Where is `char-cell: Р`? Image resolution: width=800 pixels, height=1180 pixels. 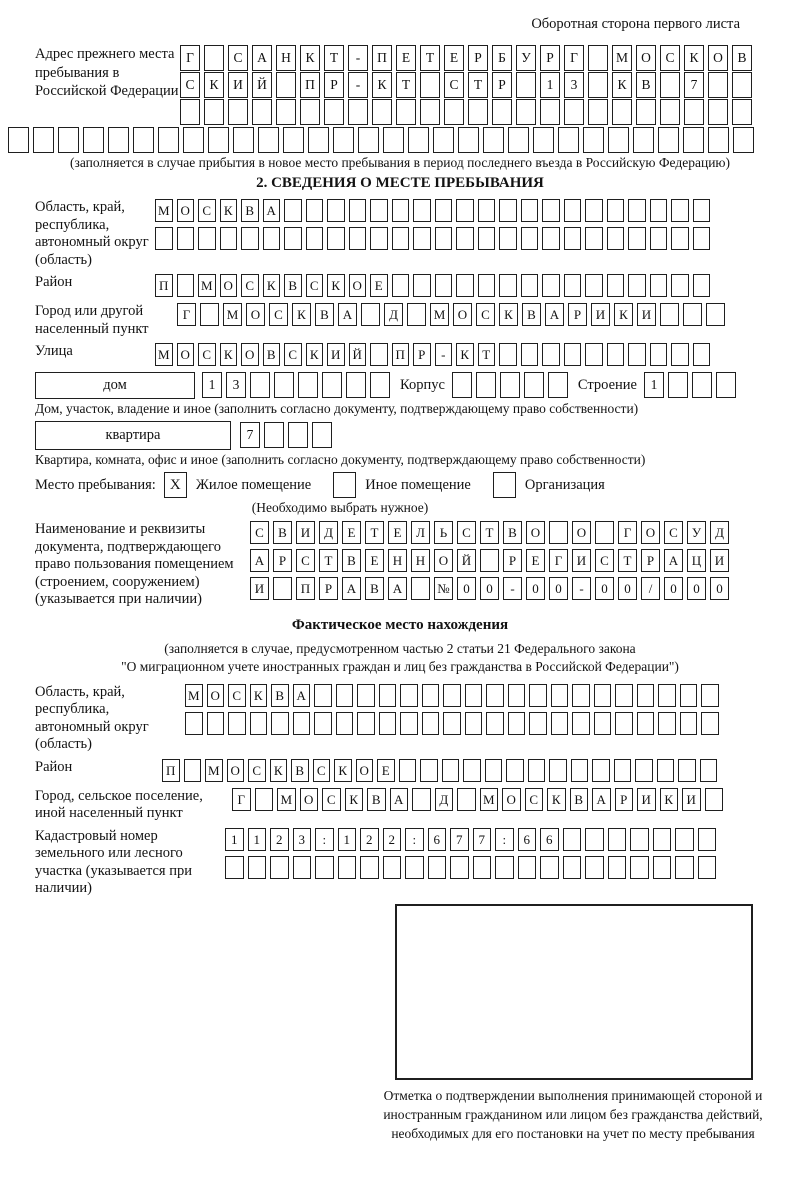 char-cell: Р is located at coordinates (577, 314).